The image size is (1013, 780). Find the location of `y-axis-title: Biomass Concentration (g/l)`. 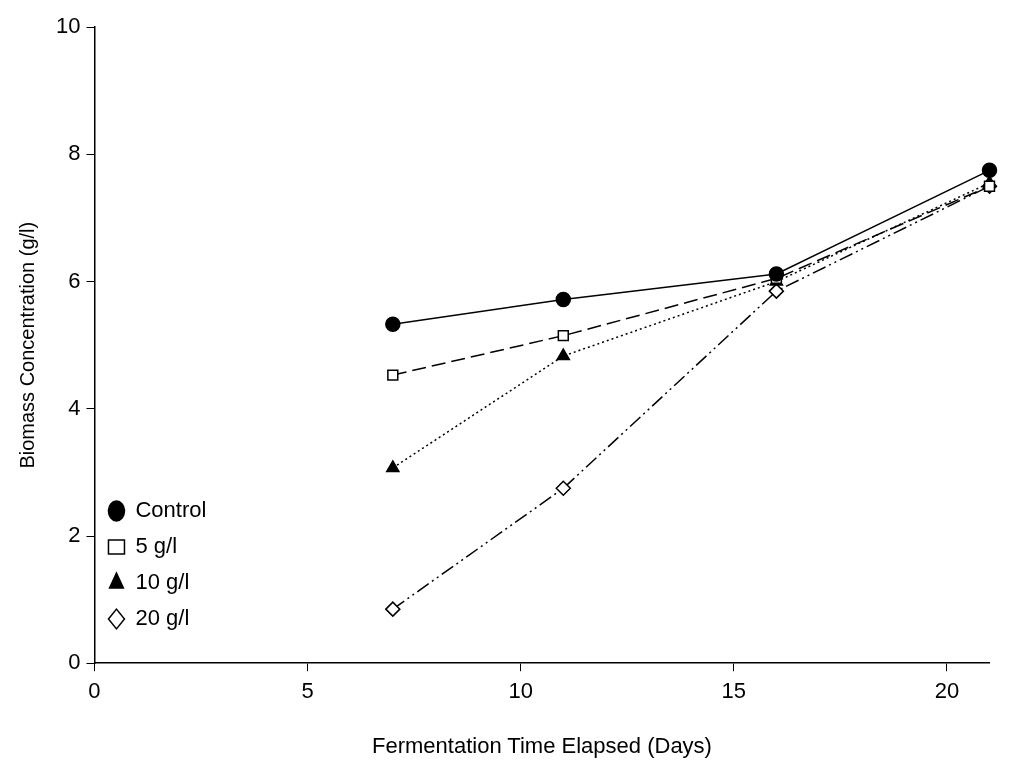

y-axis-title: Biomass Concentration (g/l) is located at coordinates (26, 345).